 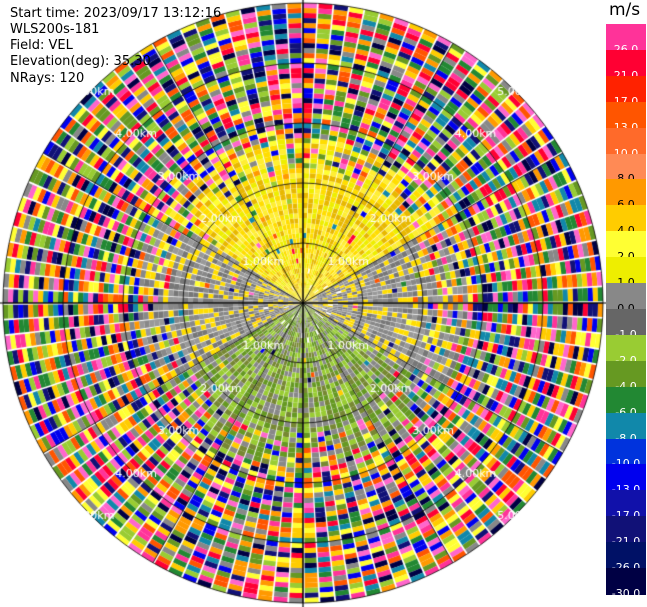 I want to click on start-time-label: Start time: 2023/09/17 13:12:16, so click(x=116, y=13).